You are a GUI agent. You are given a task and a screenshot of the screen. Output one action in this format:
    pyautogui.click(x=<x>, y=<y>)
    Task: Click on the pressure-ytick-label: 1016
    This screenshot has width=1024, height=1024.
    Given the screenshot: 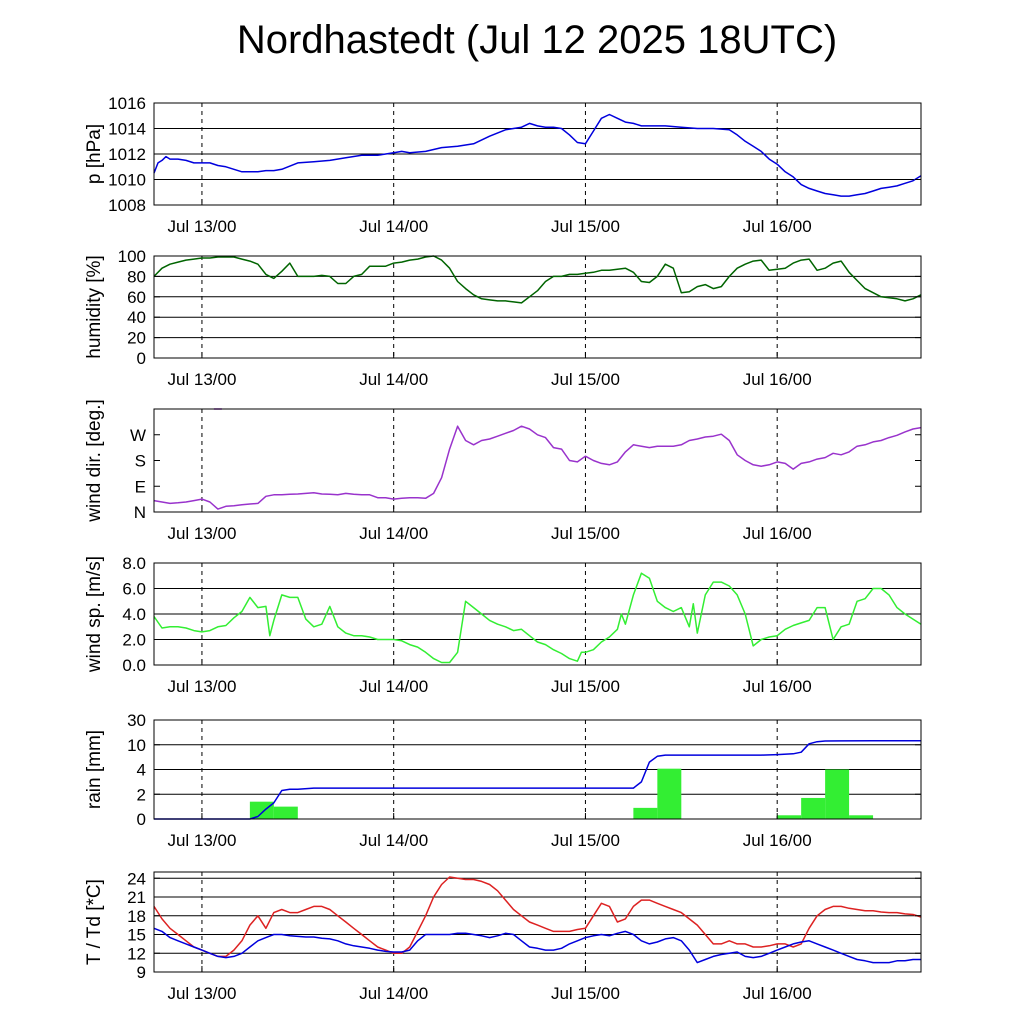 What is the action you would take?
    pyautogui.click(x=127, y=103)
    